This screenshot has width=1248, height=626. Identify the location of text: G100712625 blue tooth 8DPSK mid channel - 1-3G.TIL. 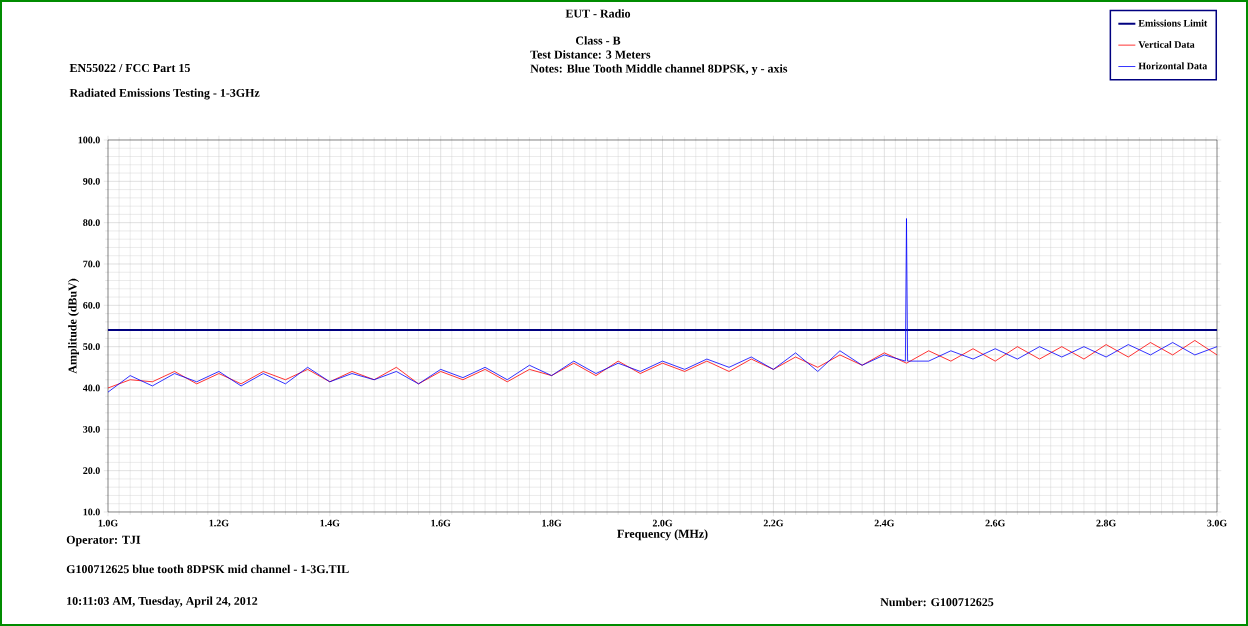
(207, 569).